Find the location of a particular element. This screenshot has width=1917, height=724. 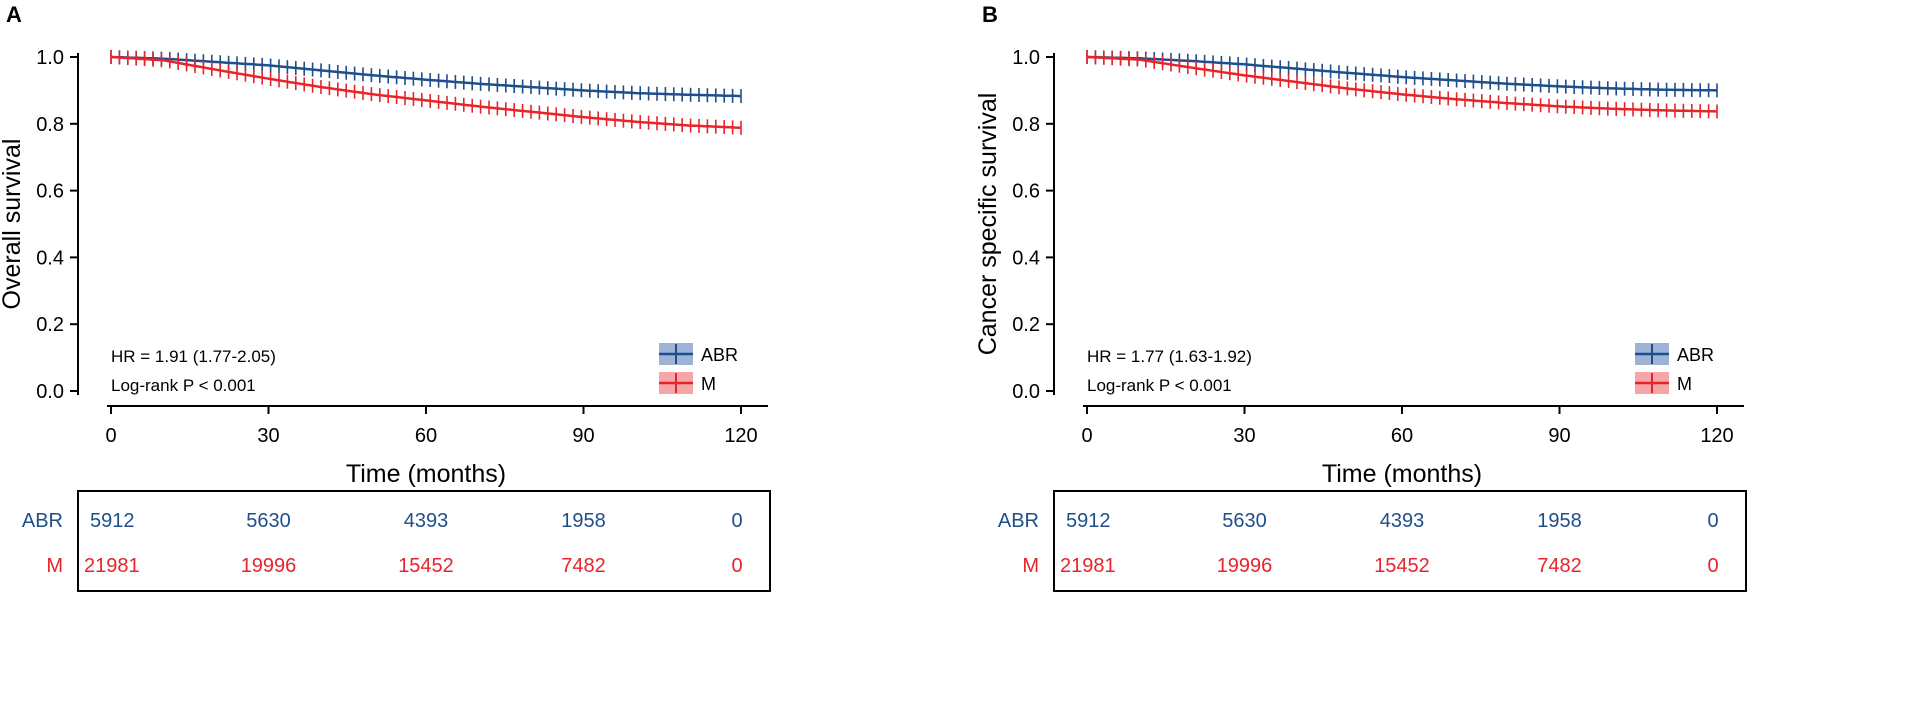

hazard-ratio-text: HR = 1.91 (1.77-2.05) is located at coordinates (193, 356).